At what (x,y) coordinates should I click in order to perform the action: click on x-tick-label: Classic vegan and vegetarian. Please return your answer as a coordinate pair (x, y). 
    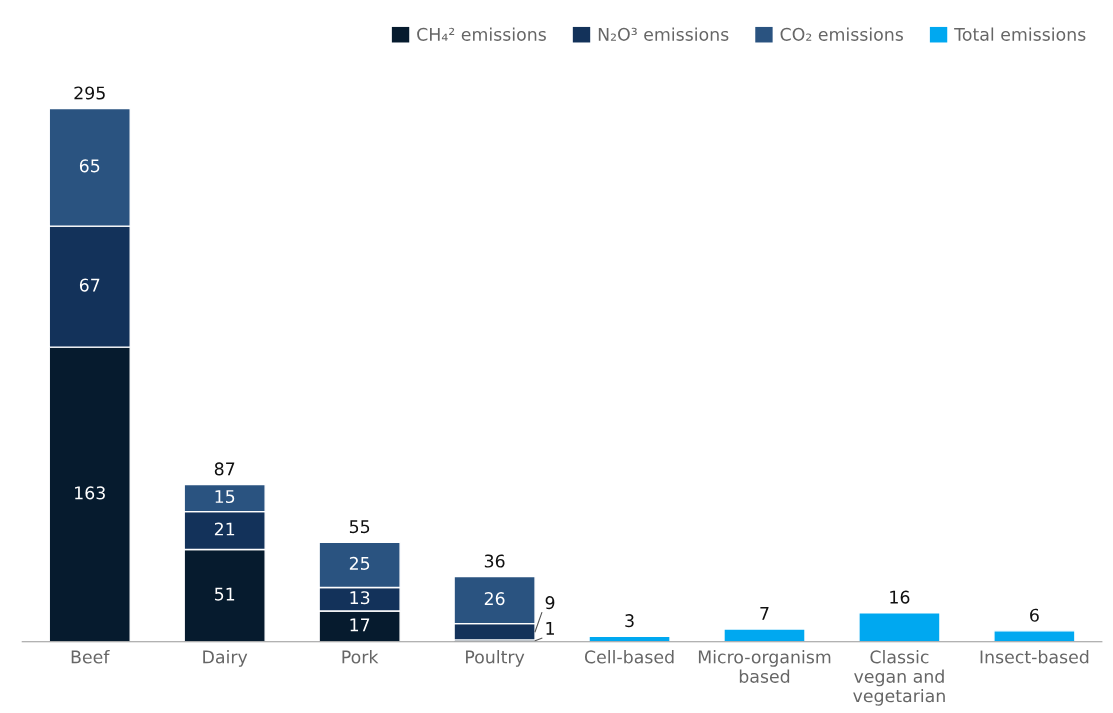
    Looking at the image, I should click on (899, 678).